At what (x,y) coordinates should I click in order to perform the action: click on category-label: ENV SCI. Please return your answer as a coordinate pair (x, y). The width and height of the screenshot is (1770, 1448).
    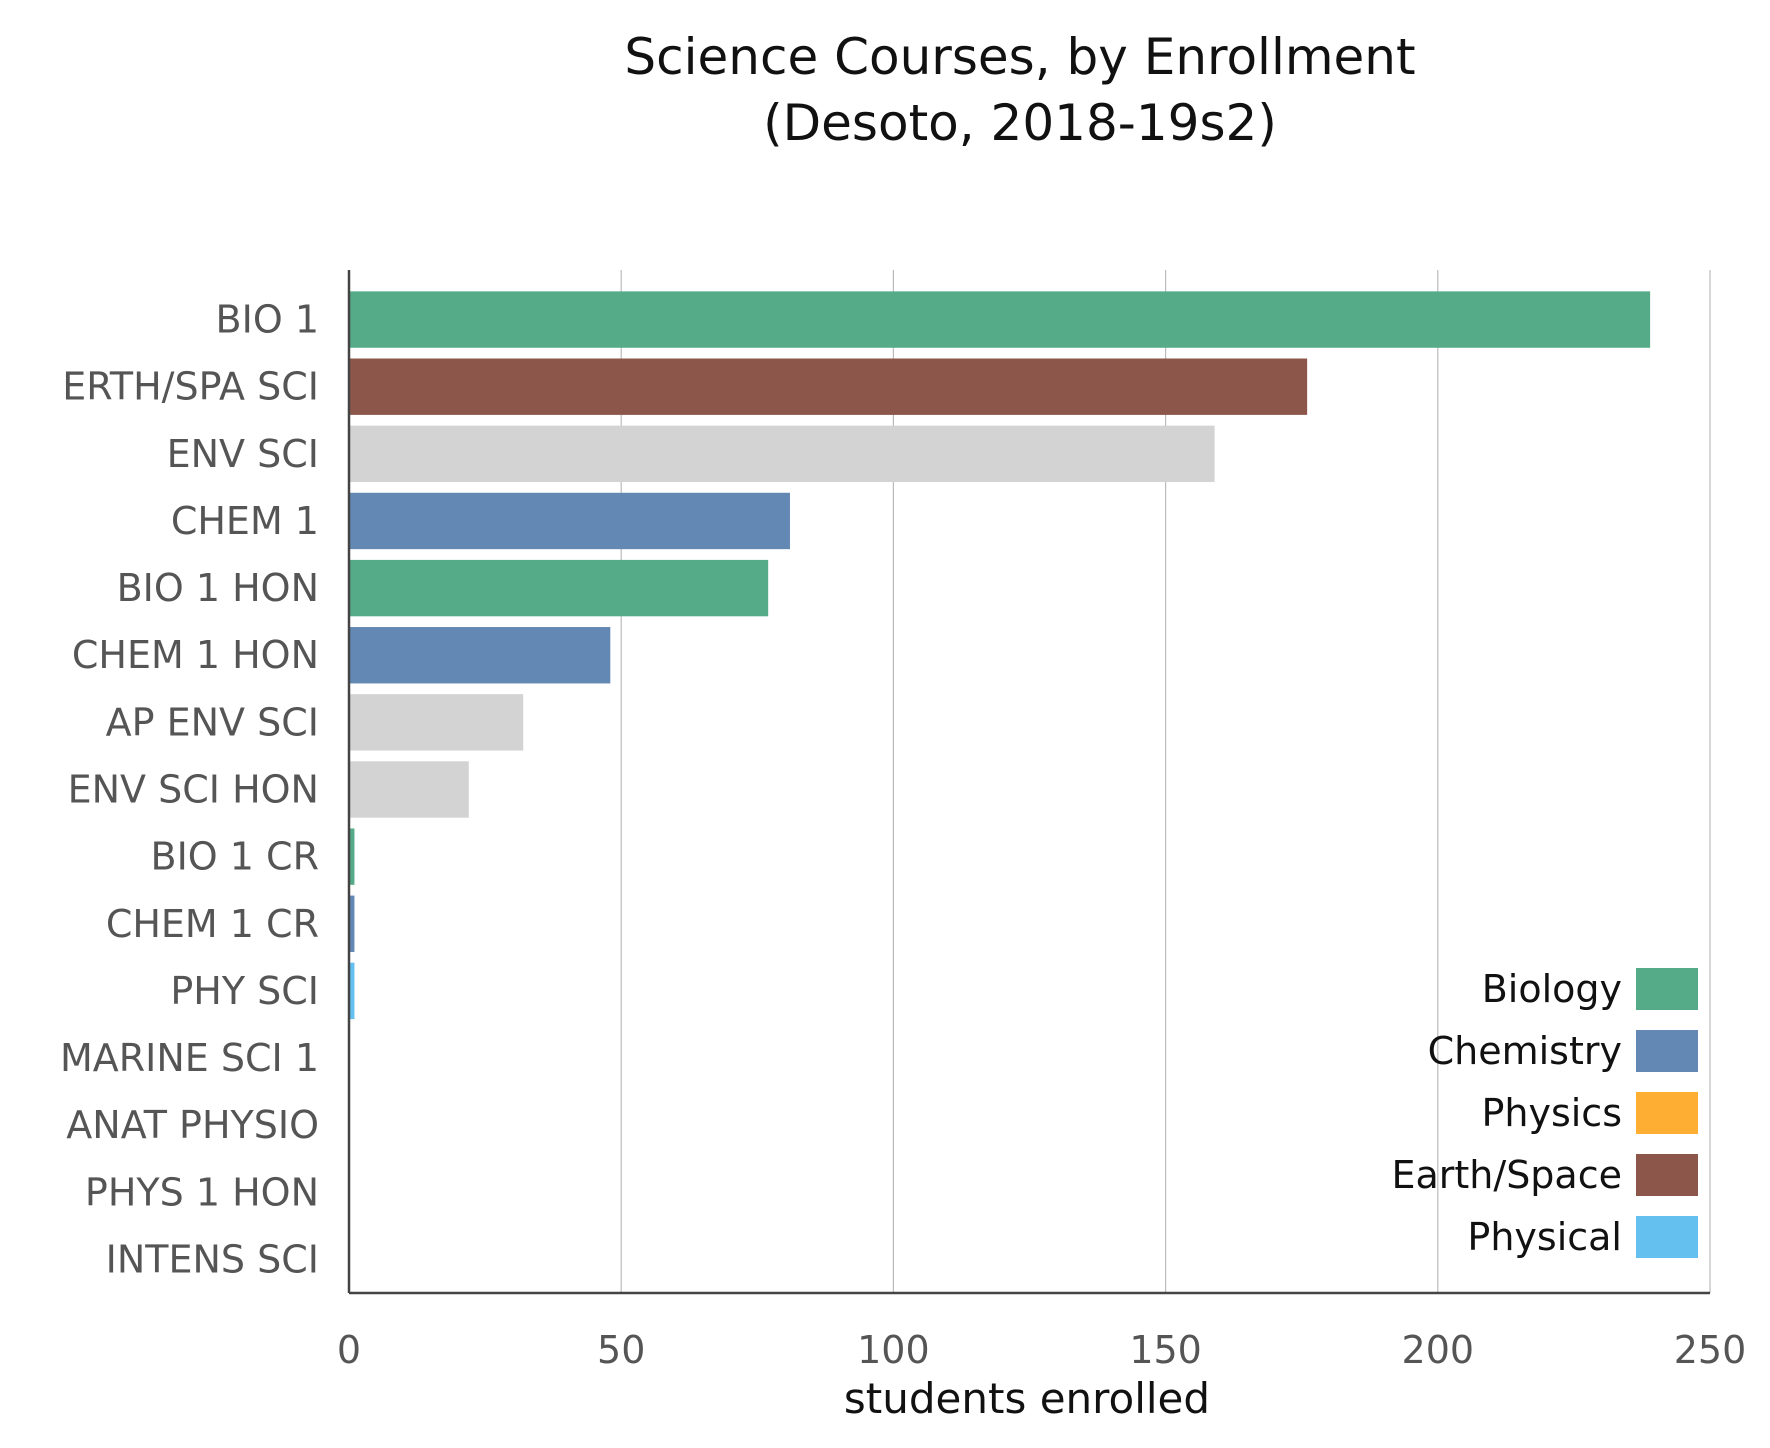
    Looking at the image, I should click on (243, 454).